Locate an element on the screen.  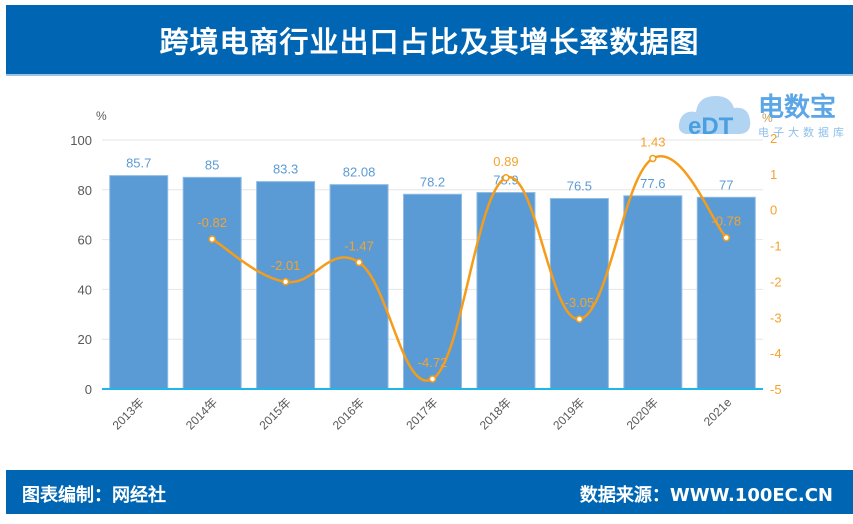
line-value-label: -0.82 is located at coordinates (212, 222).